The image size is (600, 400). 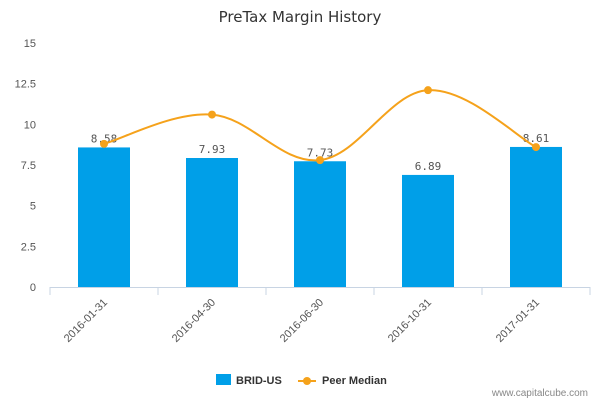 What do you see at coordinates (25, 85) in the screenshot?
I see `y-tick-label: 12.5` at bounding box center [25, 85].